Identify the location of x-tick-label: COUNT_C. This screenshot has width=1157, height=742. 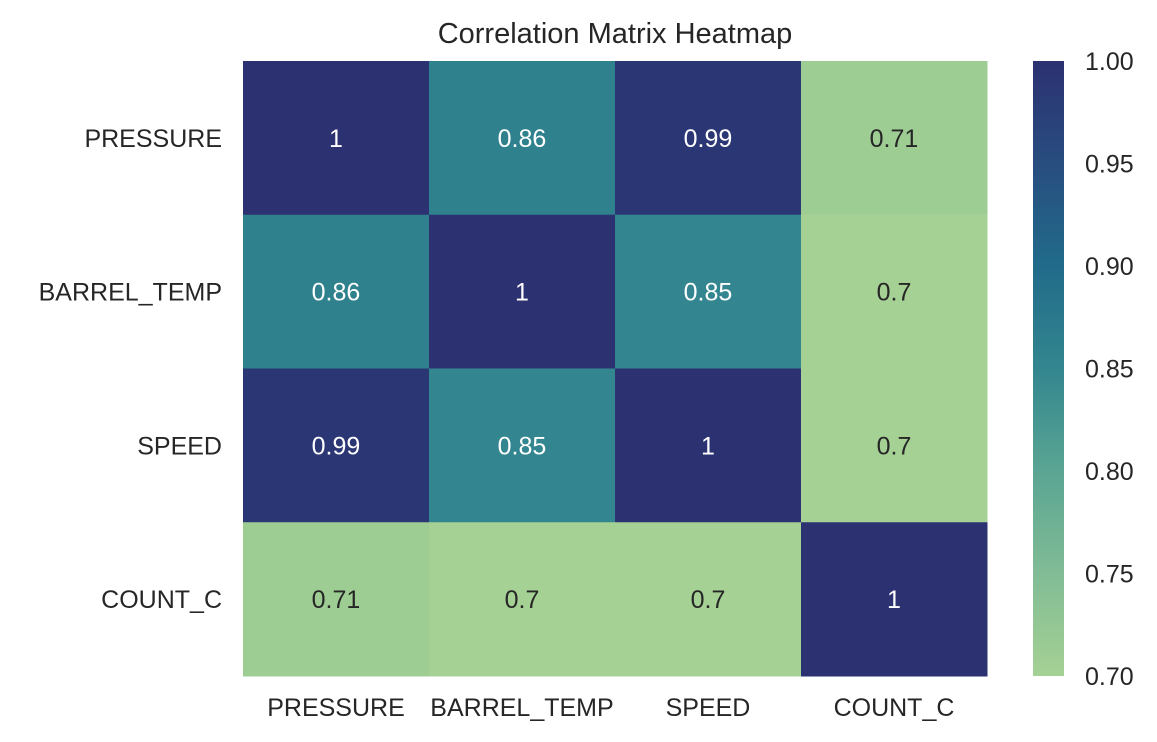
(894, 708).